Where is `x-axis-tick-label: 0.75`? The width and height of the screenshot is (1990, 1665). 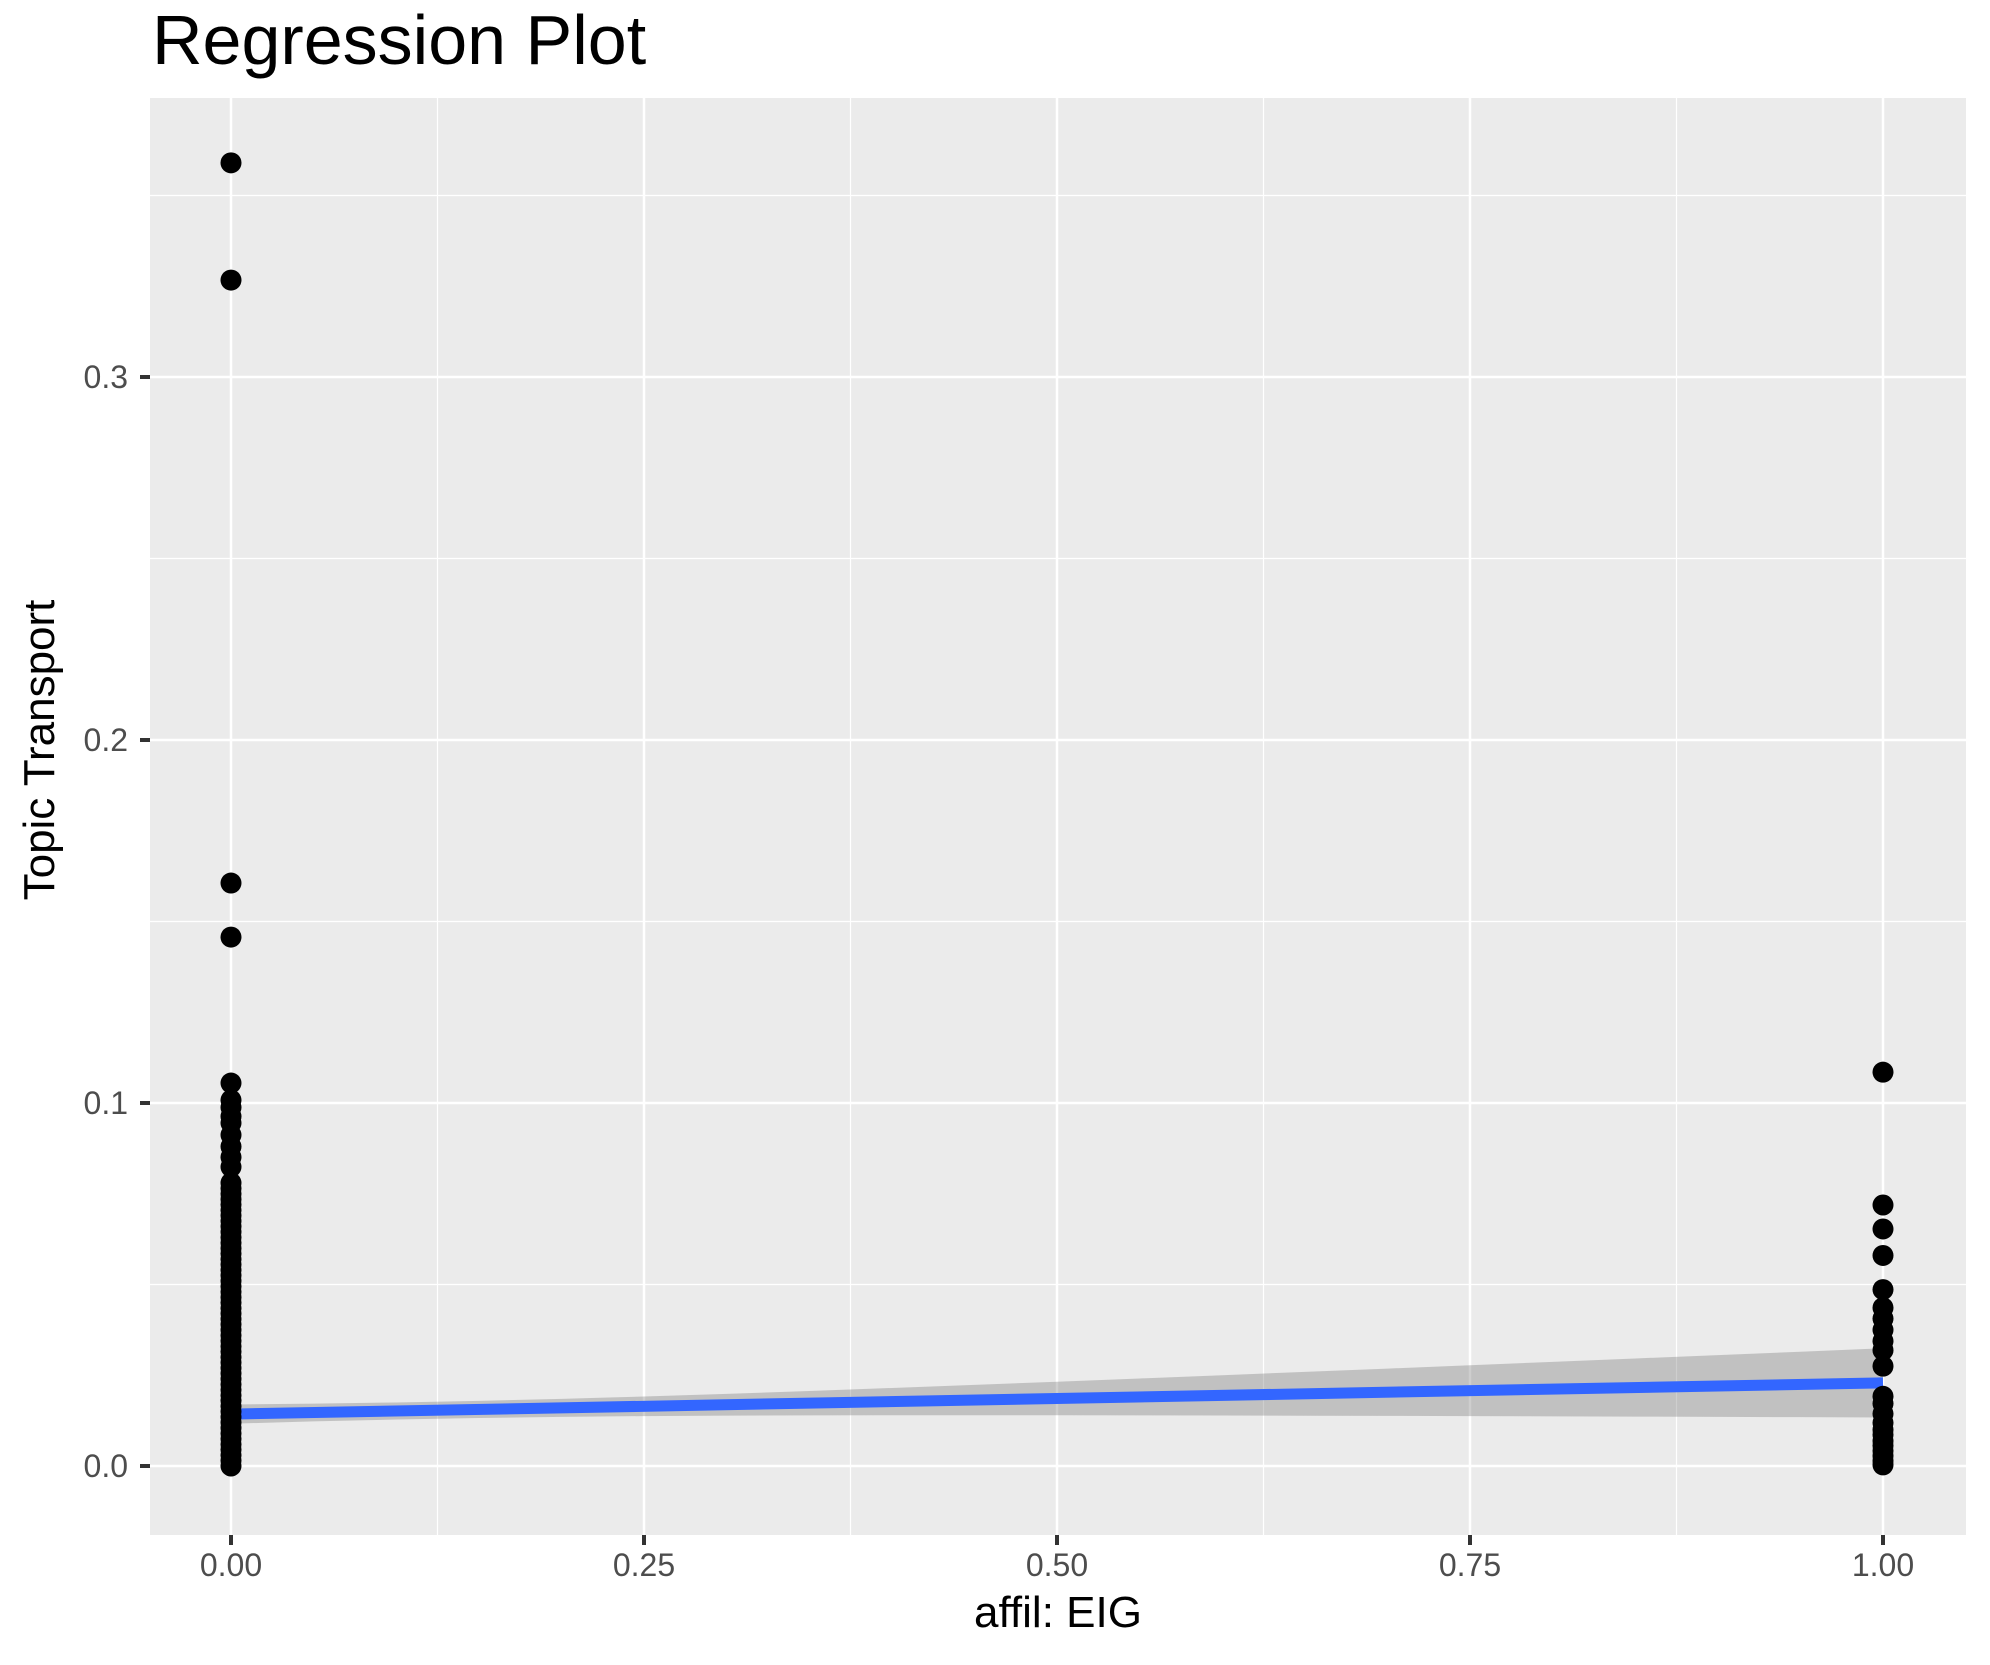
x-axis-tick-label: 0.75 is located at coordinates (1470, 1565).